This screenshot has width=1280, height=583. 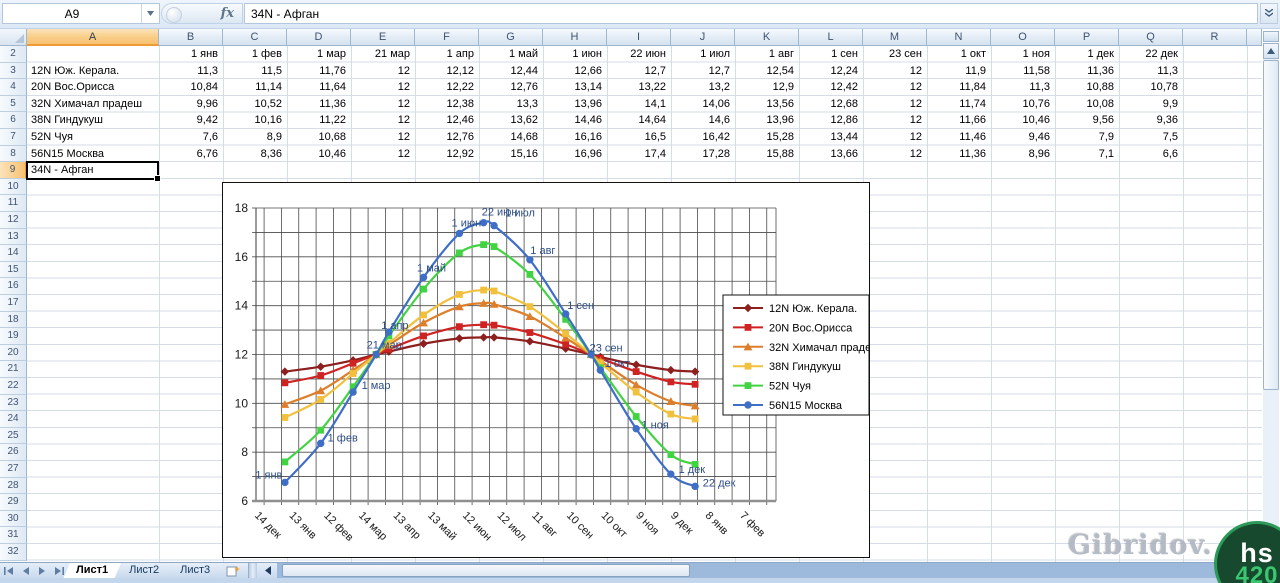 I want to click on row-header-22: 22, so click(x=13, y=386).